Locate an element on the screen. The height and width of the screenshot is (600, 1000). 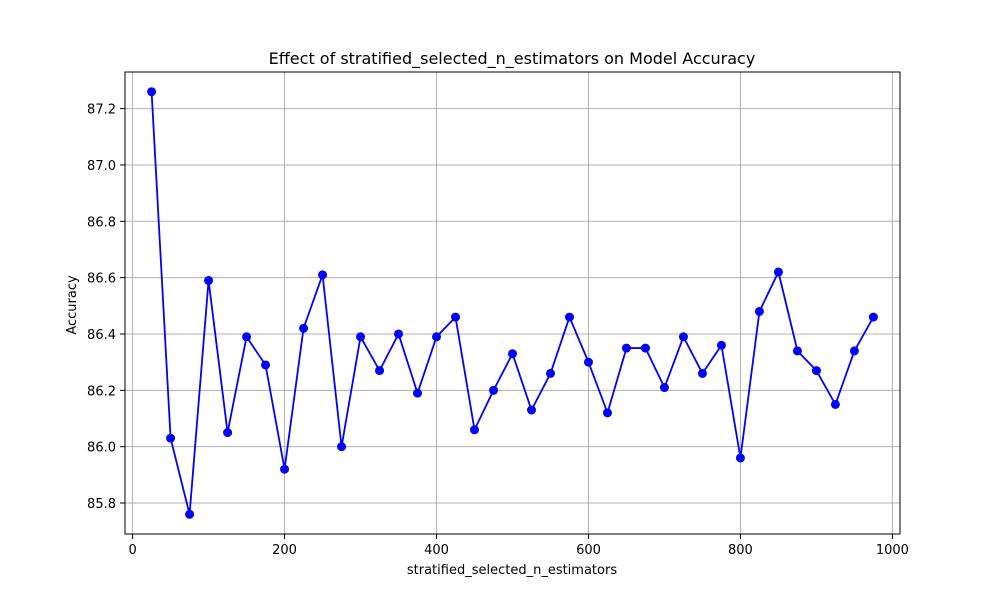
y-tick-label: 86.6 is located at coordinates (101, 279).